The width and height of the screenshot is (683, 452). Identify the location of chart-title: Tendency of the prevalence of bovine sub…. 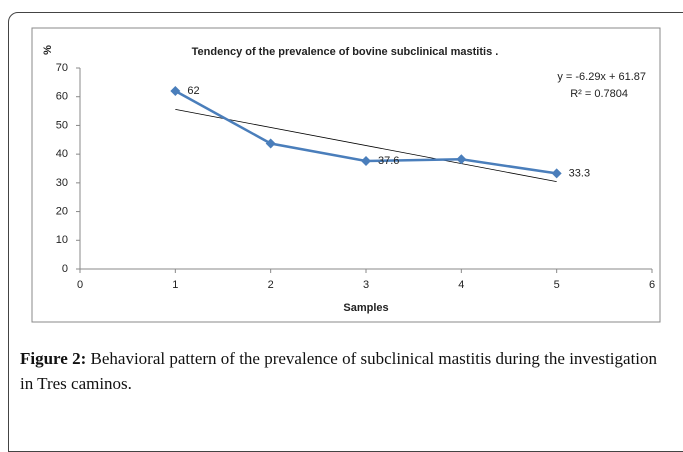
(345, 52).